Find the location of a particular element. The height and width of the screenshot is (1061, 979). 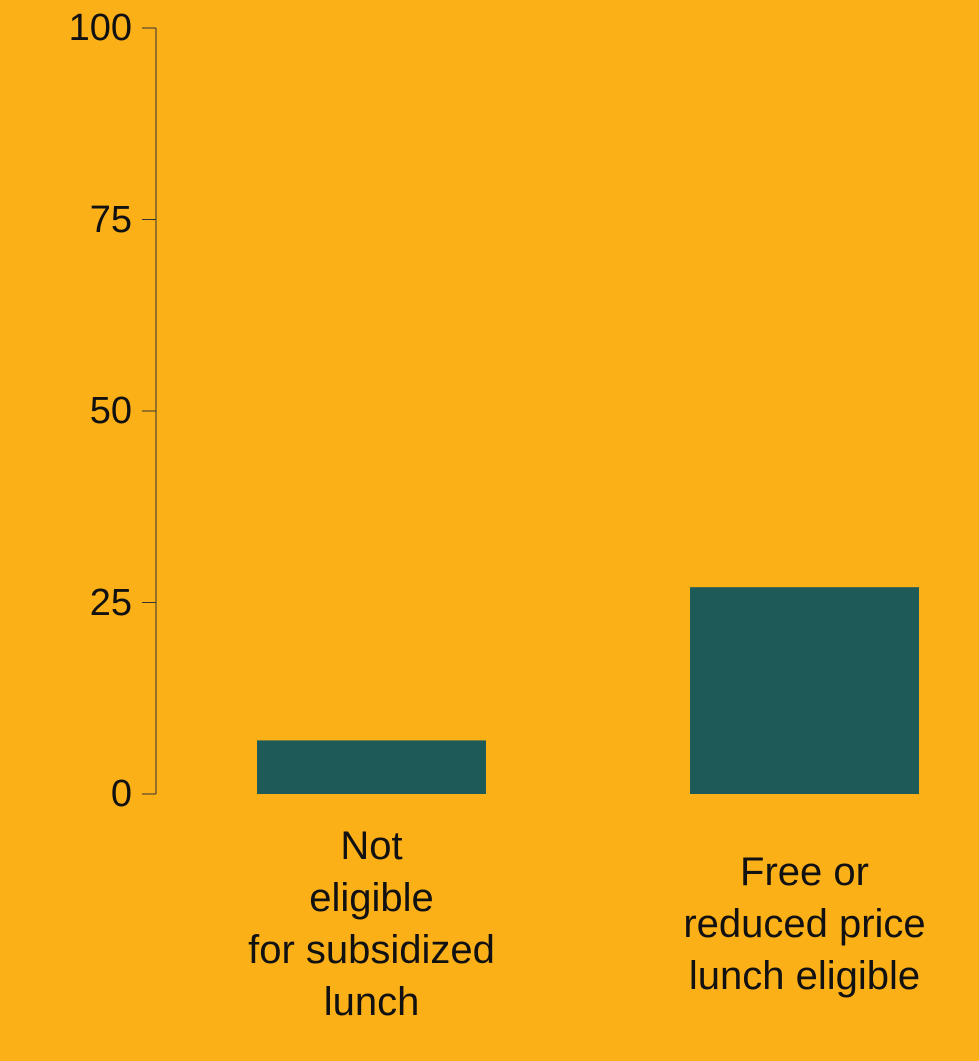

category-label-line: lunch eligible is located at coordinates (802, 976).